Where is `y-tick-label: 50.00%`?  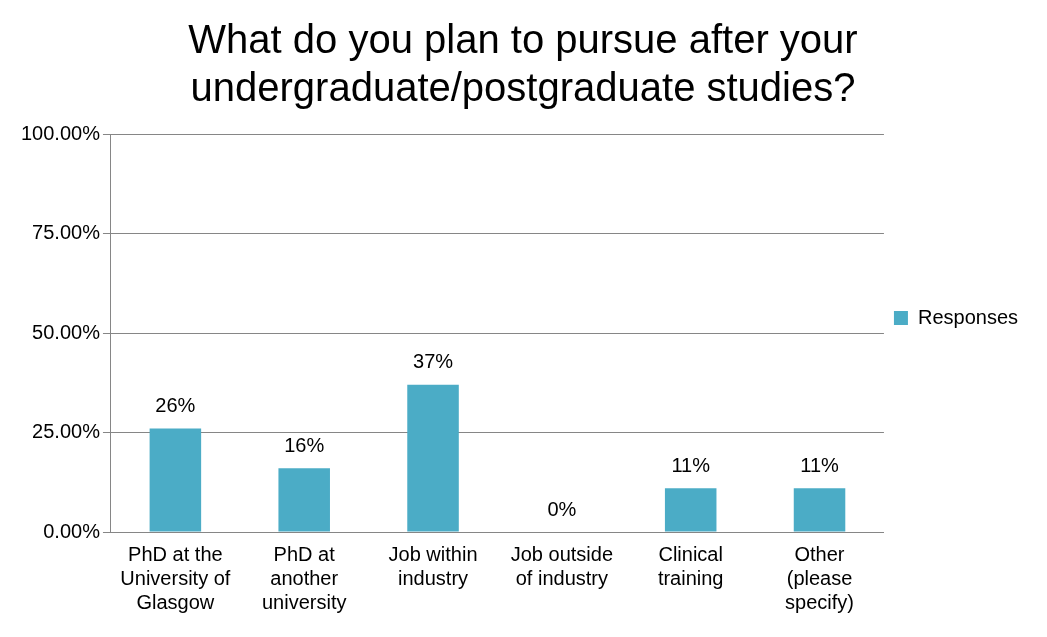 y-tick-label: 50.00% is located at coordinates (66, 331).